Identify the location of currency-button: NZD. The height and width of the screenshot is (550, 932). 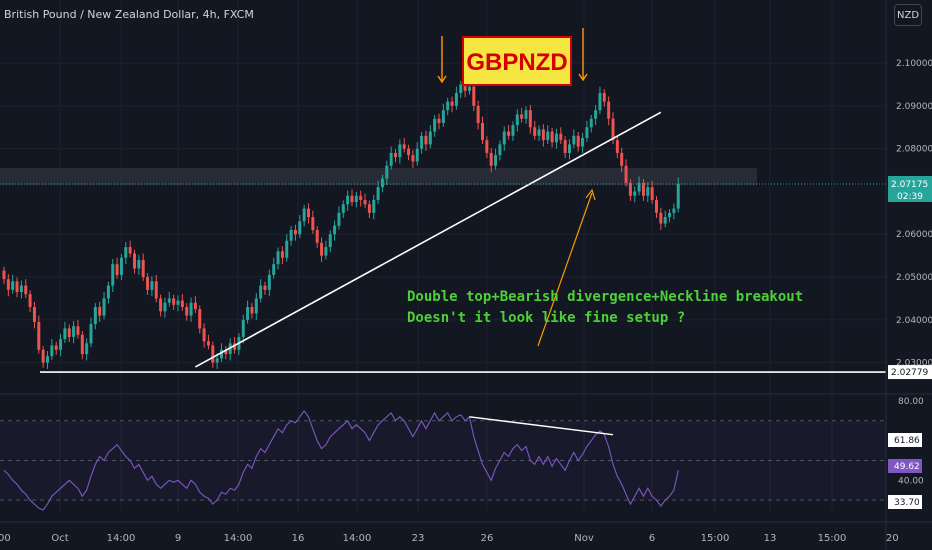
(908, 15).